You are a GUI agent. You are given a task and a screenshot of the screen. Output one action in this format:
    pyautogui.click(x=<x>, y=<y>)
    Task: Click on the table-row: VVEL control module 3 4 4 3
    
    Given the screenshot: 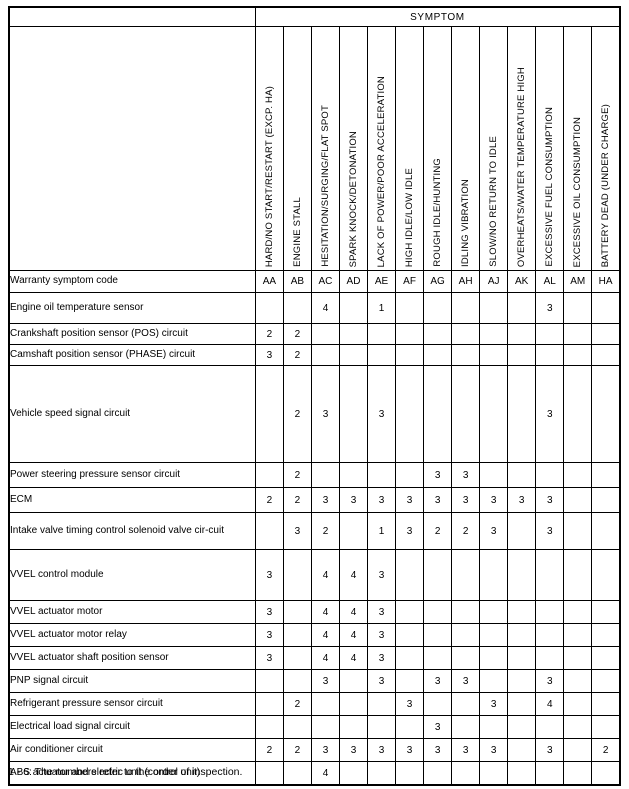 What is the action you would take?
    pyautogui.click(x=314, y=575)
    